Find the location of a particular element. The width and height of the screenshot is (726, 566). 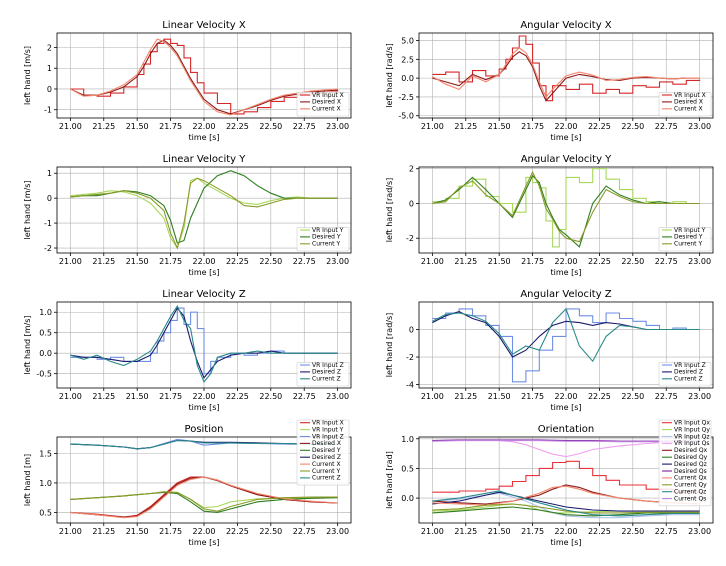

legend-entry: Desired Qy is located at coordinates (691, 457).